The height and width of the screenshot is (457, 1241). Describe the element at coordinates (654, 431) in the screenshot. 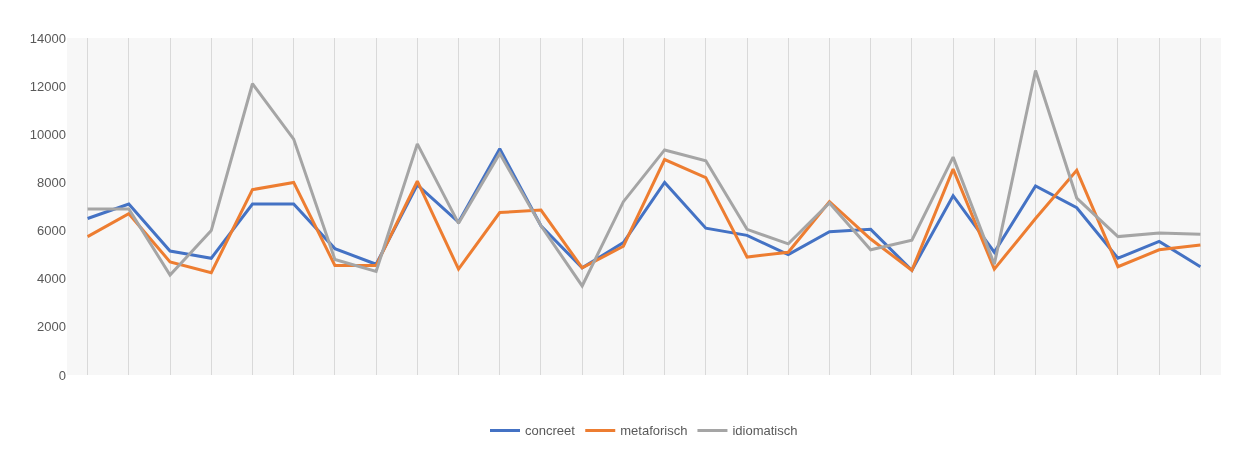

I see `legend-label: metaforisch` at that location.